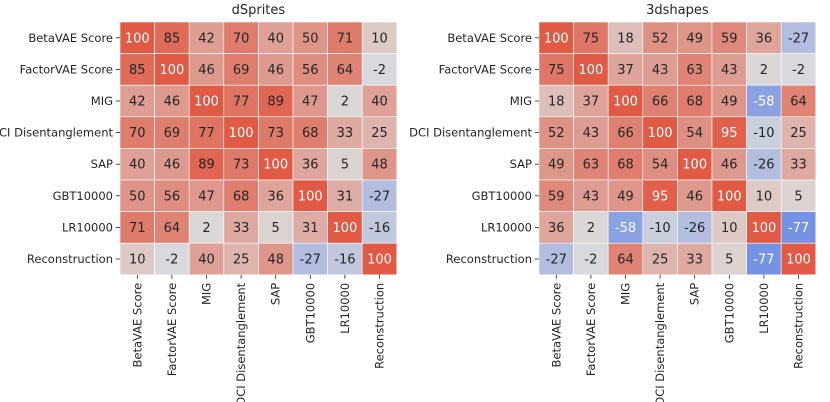 This screenshot has height=402, width=830. What do you see at coordinates (660, 165) in the screenshot?
I see `cell-value-label: 54` at bounding box center [660, 165].